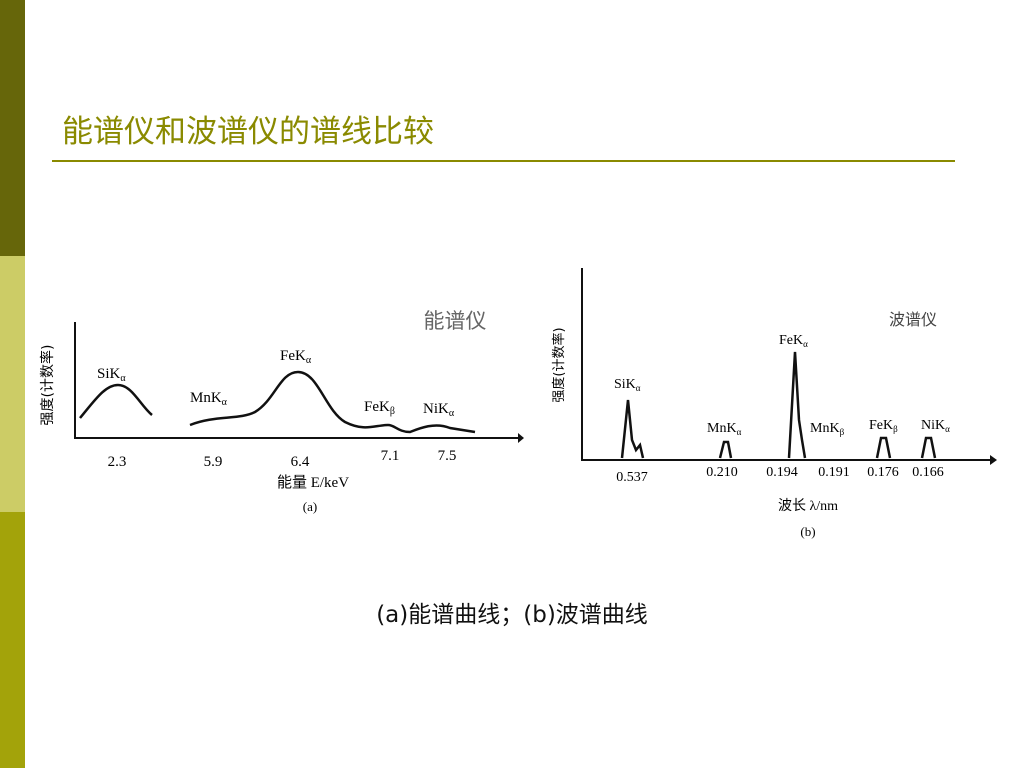 This screenshot has height=768, width=1024. What do you see at coordinates (117, 462) in the screenshot?
I see `tick-label: 2.3` at bounding box center [117, 462].